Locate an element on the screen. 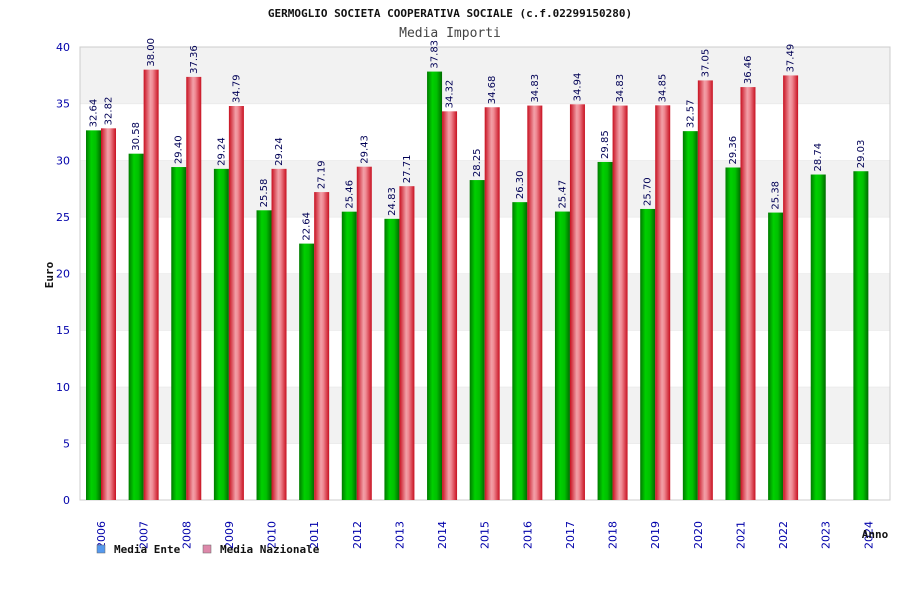 This screenshot has width=900, height=600. legend-label-media-nazionale: Media Nazionale is located at coordinates (270, 549).